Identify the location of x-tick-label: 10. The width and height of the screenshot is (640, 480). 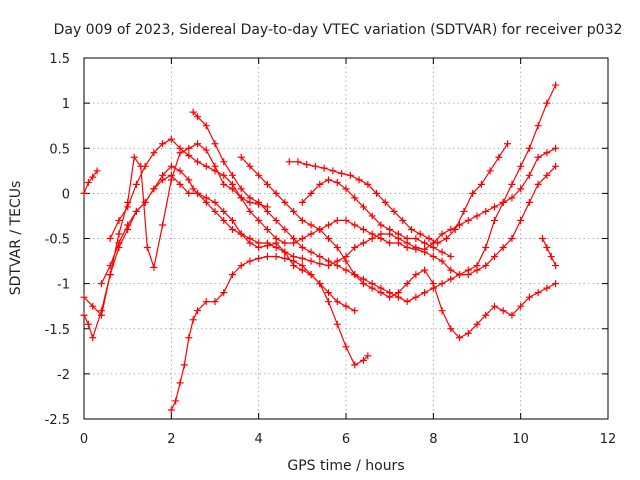
(520, 439).